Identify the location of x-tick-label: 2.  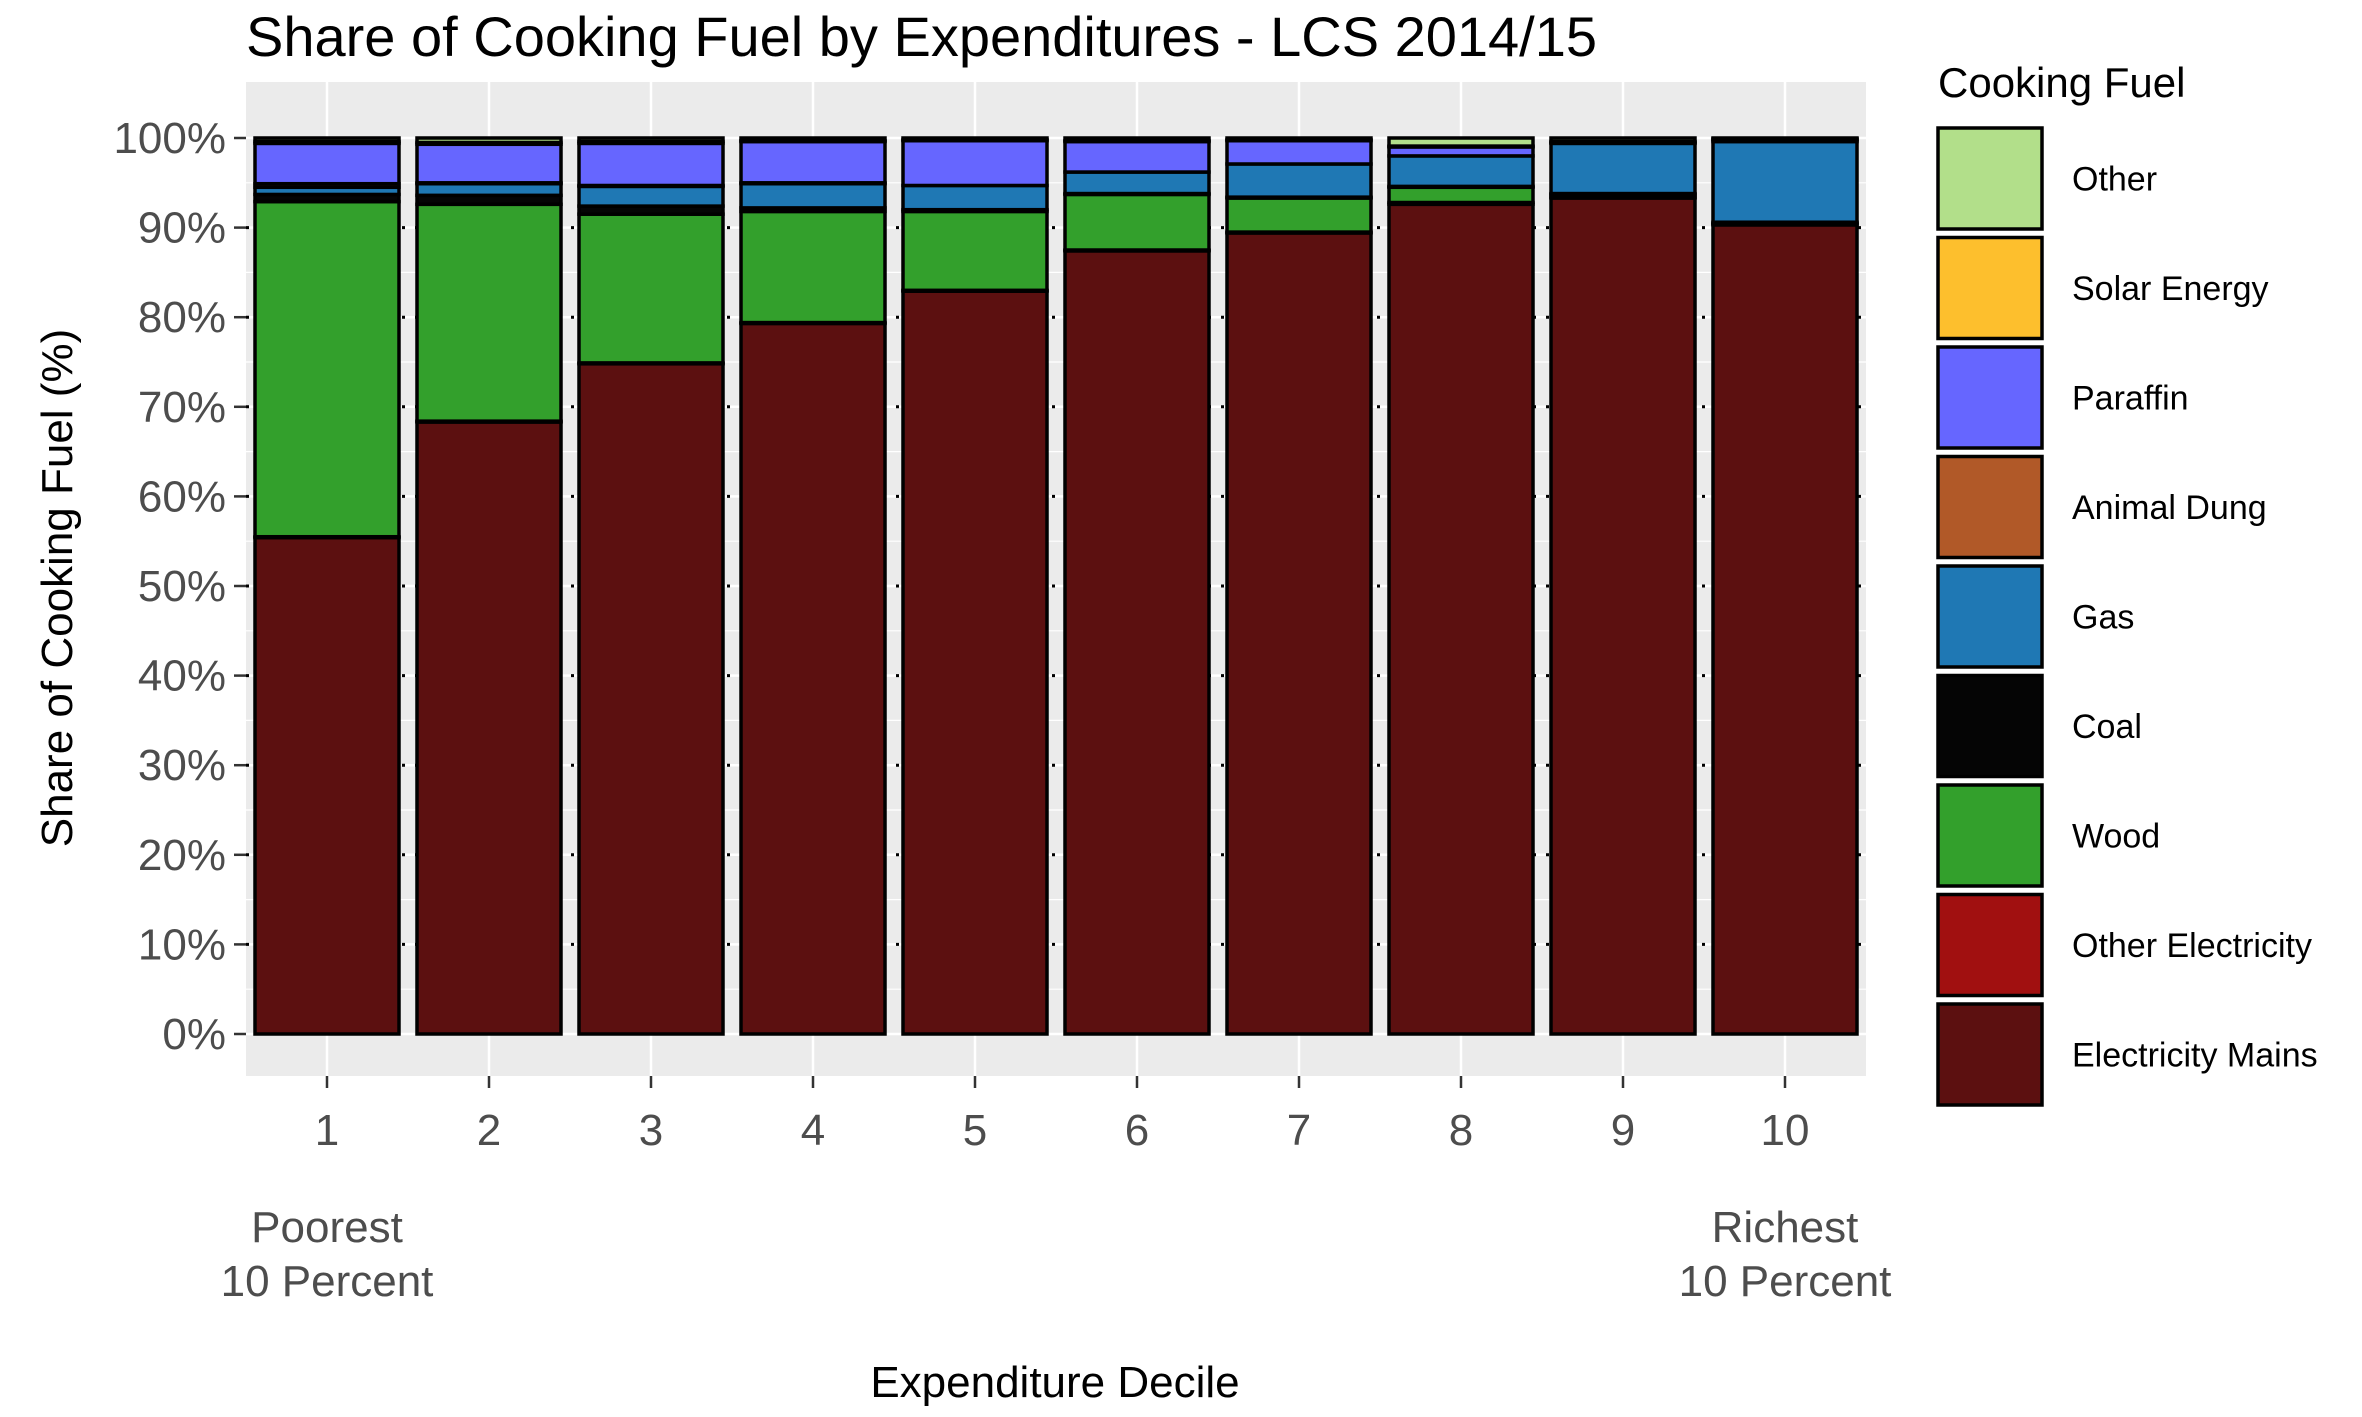
(489, 1130).